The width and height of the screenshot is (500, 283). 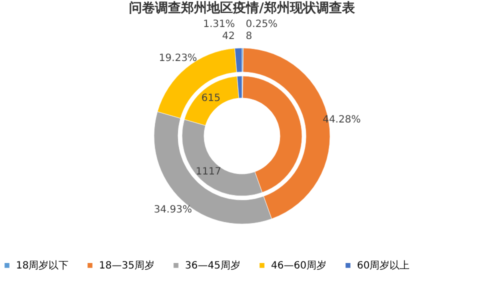 What do you see at coordinates (212, 265) in the screenshot?
I see `legend-label: 36—45周岁` at bounding box center [212, 265].